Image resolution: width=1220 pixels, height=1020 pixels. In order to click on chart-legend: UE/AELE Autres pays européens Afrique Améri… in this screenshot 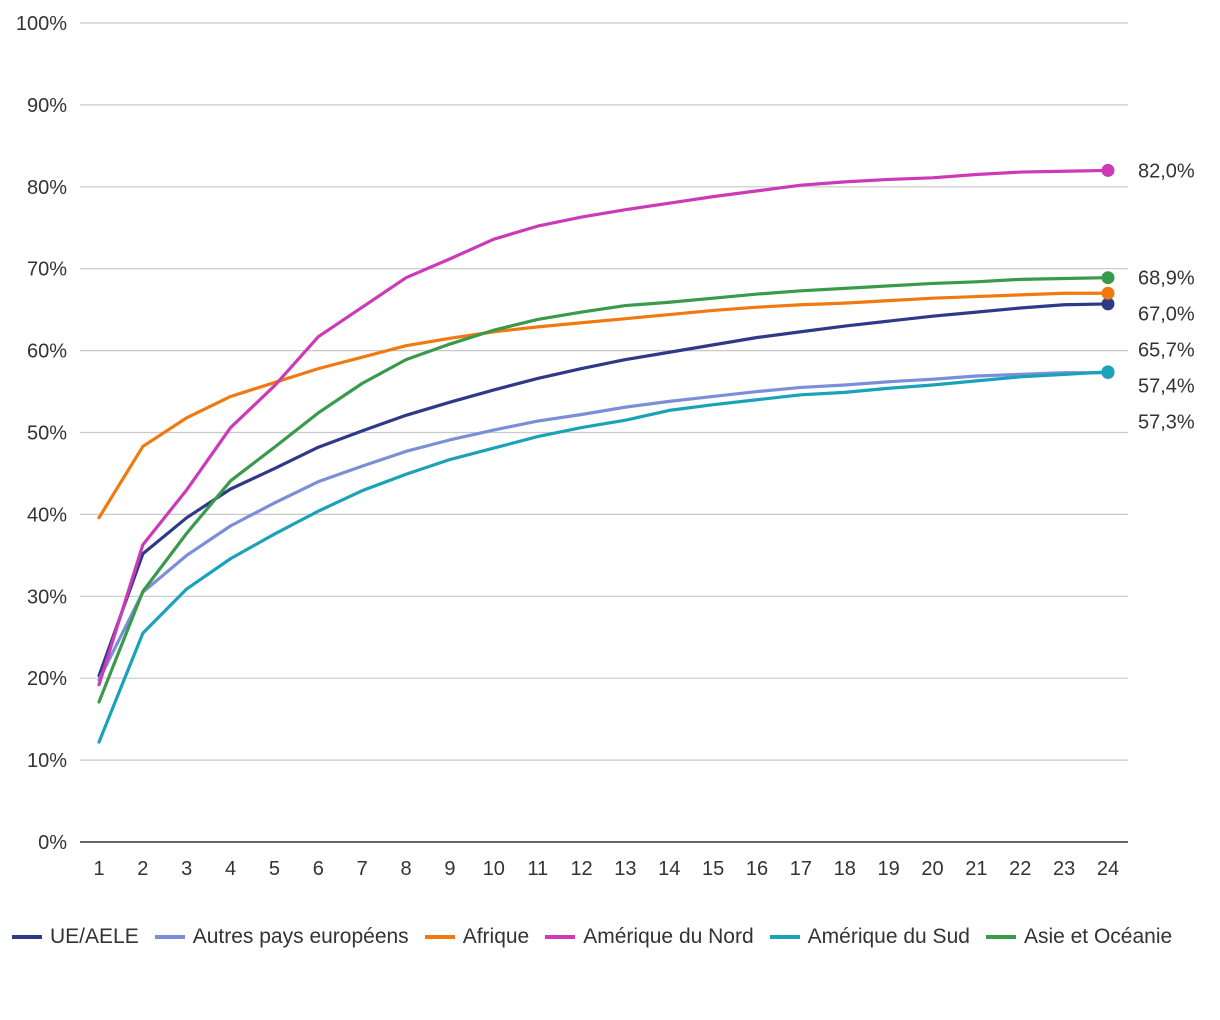, I will do `click(607, 937)`.